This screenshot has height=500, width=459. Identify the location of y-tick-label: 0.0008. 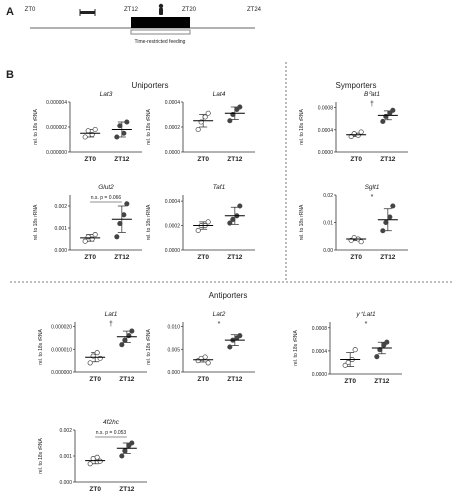
(326, 109).